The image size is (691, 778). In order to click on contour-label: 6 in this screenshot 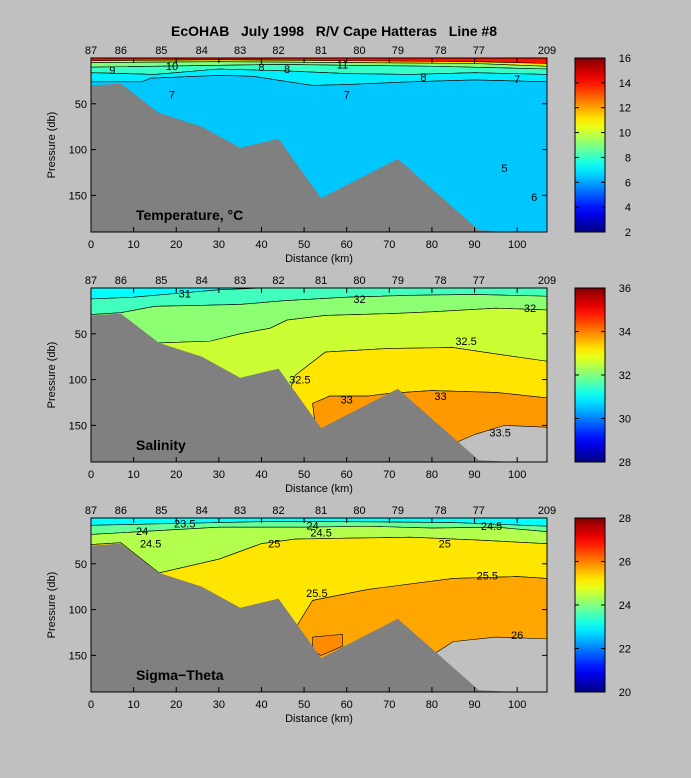, I will do `click(534, 198)`.